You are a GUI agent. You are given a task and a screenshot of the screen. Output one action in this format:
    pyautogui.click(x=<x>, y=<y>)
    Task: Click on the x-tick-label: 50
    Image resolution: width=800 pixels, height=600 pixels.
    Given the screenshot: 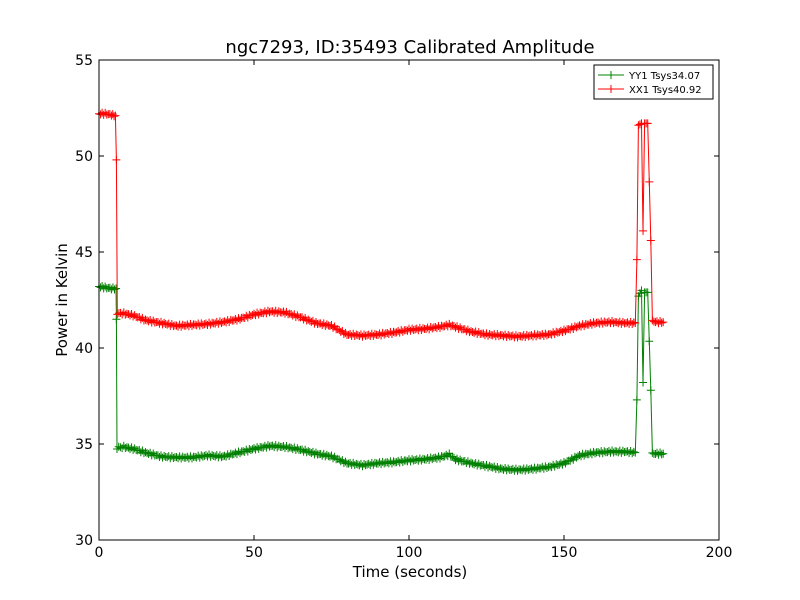 What is the action you would take?
    pyautogui.click(x=254, y=553)
    